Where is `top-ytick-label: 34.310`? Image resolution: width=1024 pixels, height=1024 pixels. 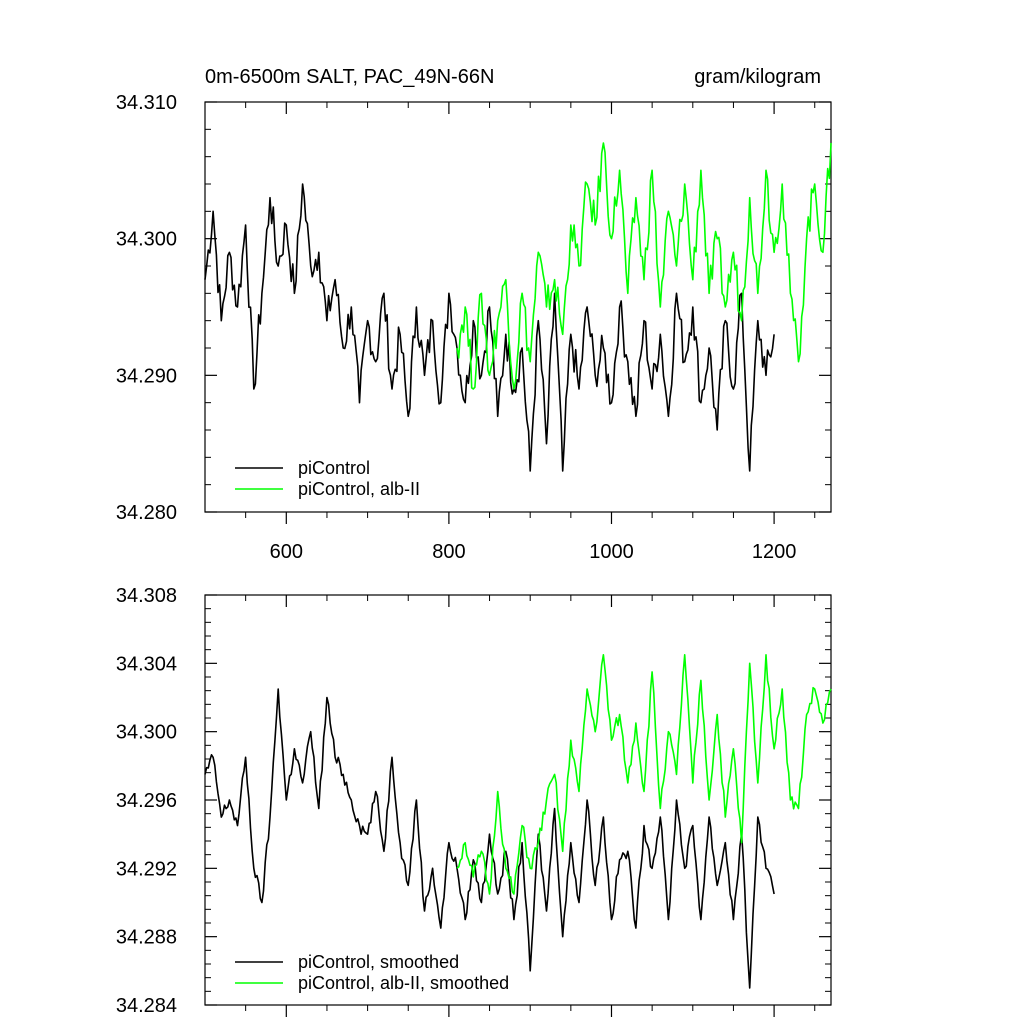
top-ytick-label: 34.310 is located at coordinates (146, 103).